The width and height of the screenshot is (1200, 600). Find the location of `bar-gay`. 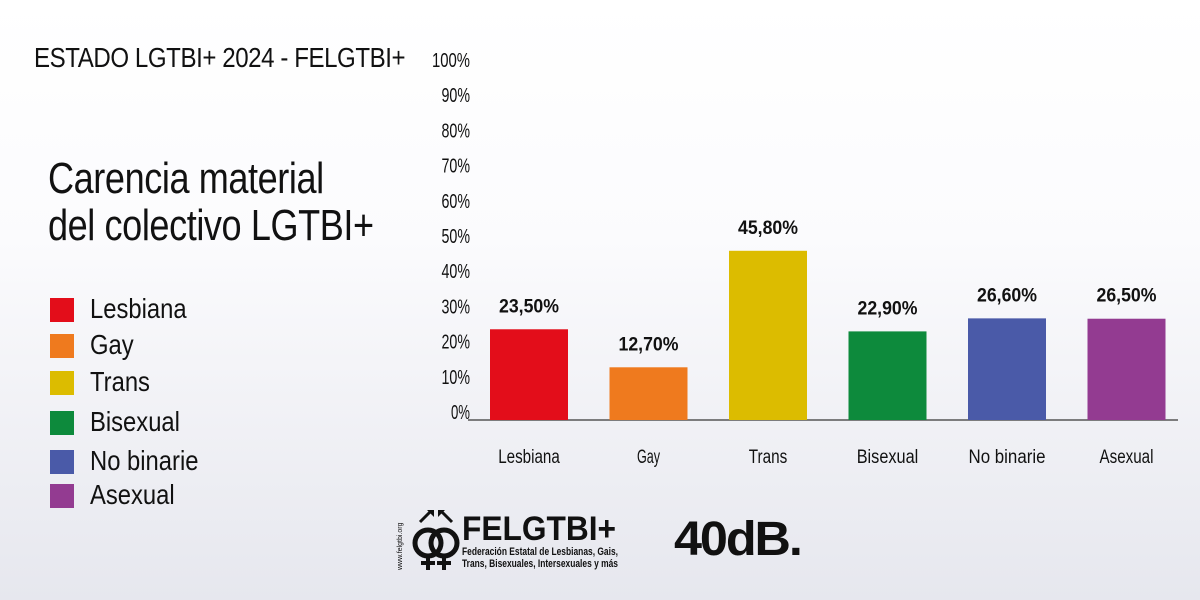

bar-gay is located at coordinates (648, 393).